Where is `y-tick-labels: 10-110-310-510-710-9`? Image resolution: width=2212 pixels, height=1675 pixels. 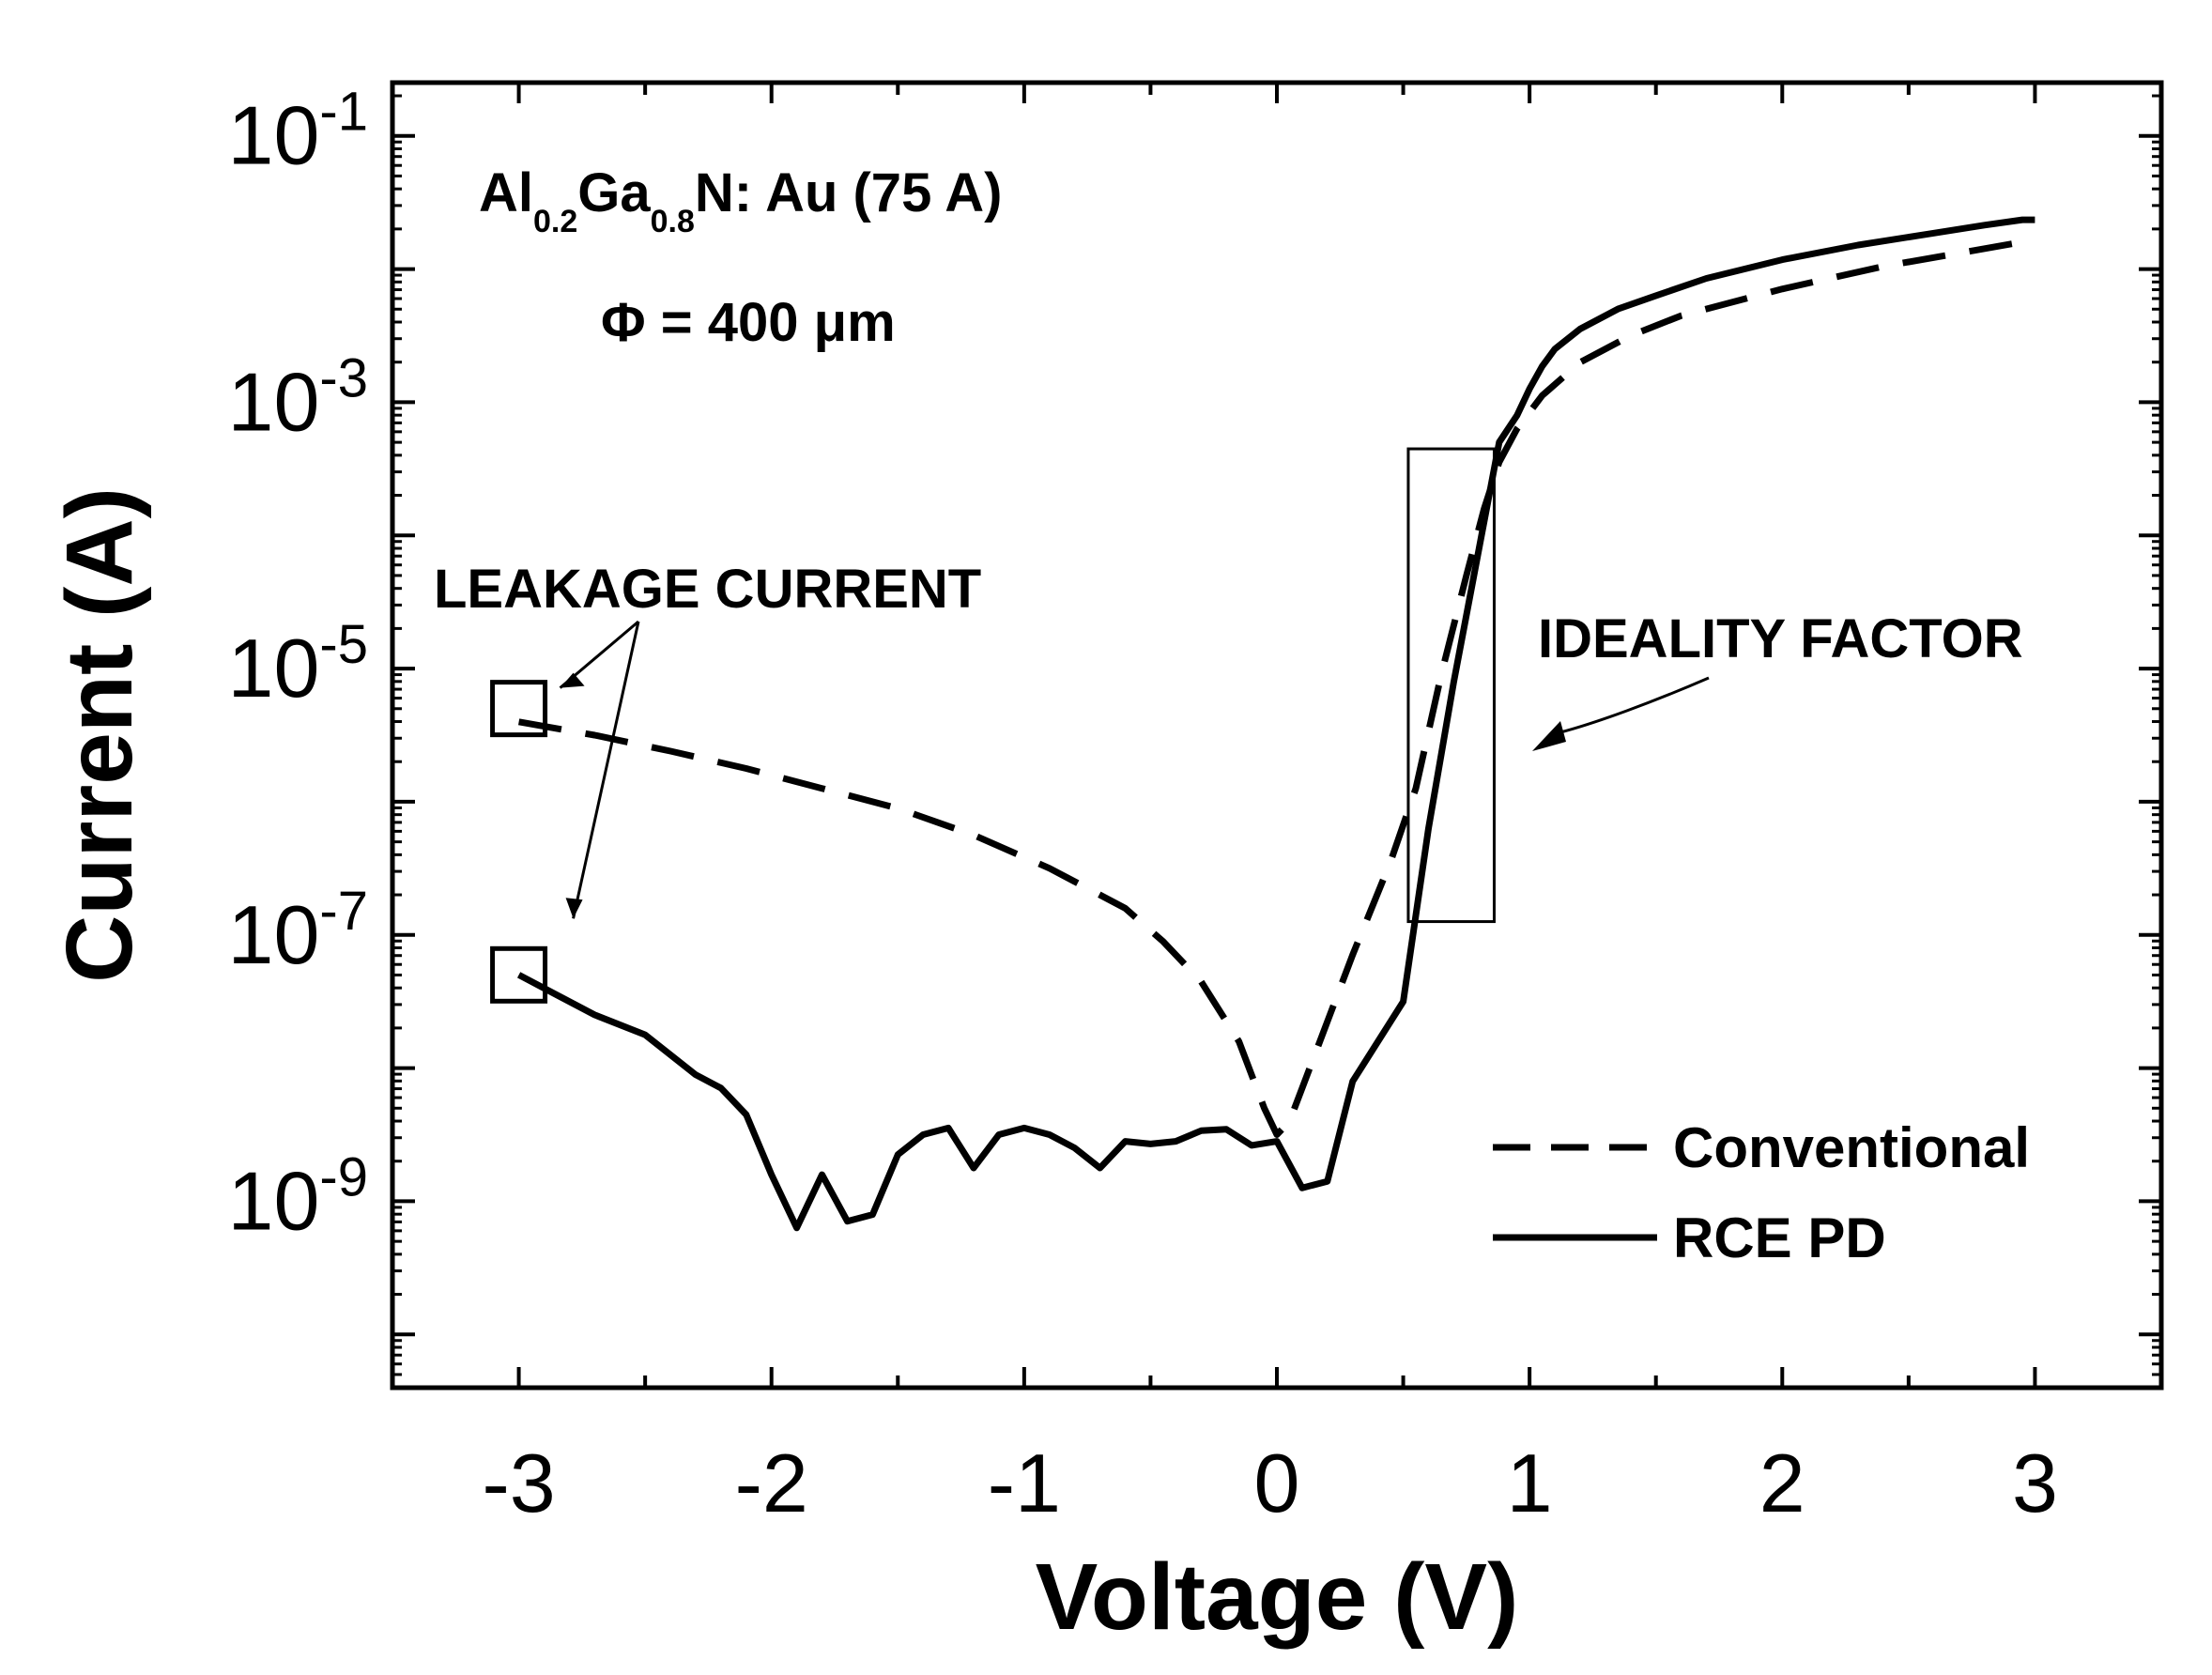 y-tick-labels: 10-110-310-510-710-9 is located at coordinates (298, 665).